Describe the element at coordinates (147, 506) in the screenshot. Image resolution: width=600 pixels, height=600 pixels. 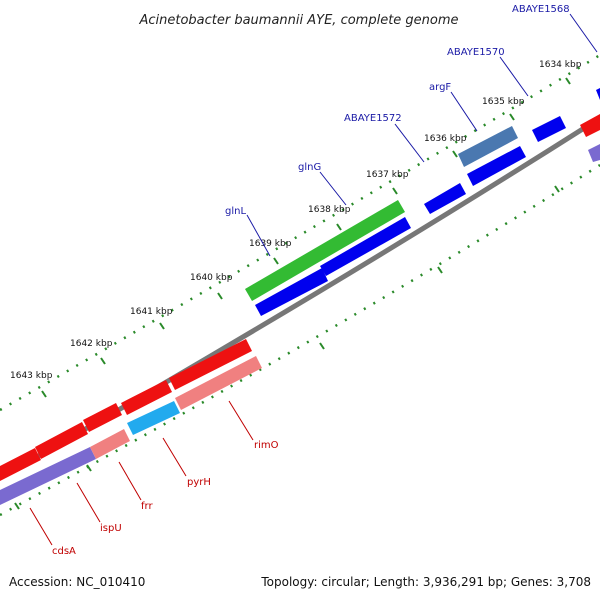
I see `gene-label-frr: frr` at that location.